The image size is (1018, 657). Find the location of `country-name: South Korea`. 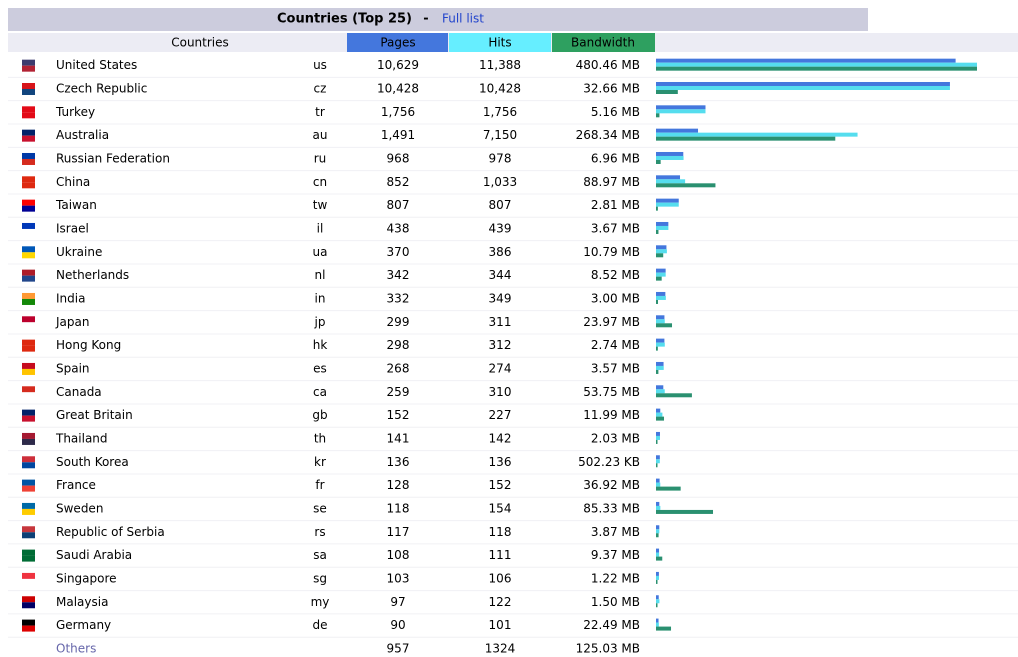

country-name: South Korea is located at coordinates (92, 462).